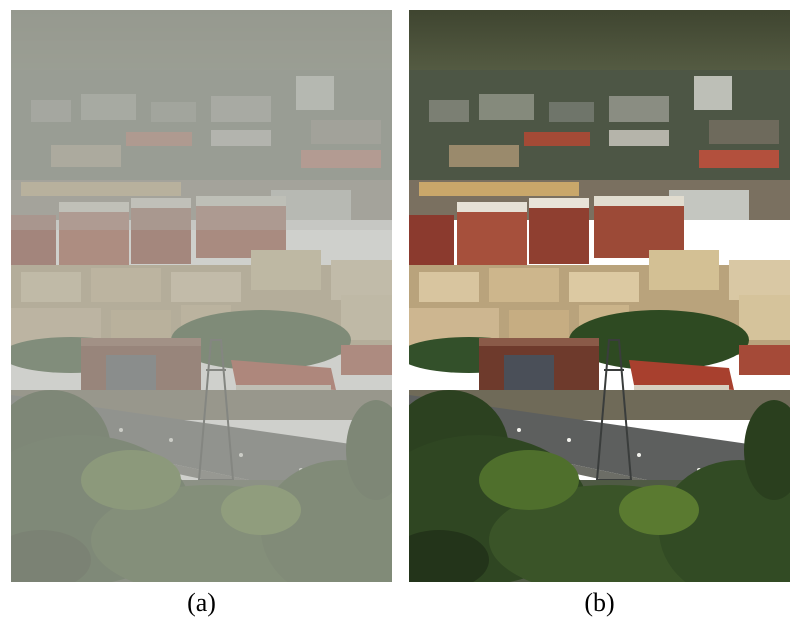 This screenshot has height=629, width=804. Describe the element at coordinates (201, 602) in the screenshot. I see `caption-hazy: (a)` at that location.